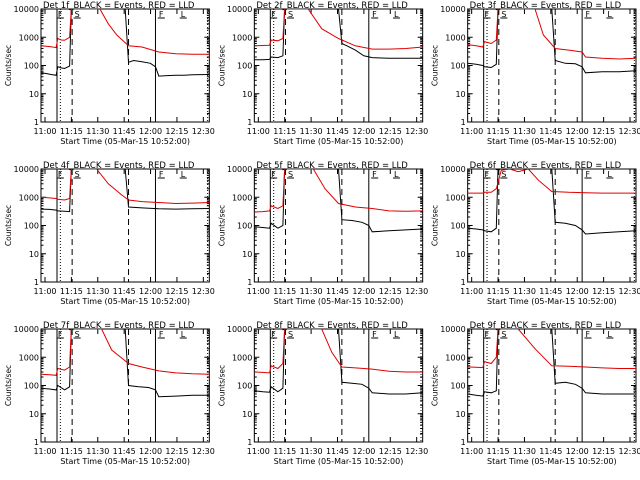  What do you see at coordinates (546, 6) in the screenshot?
I see `panel-title: Det 3f_BLACK = Events, RED = LLD` at bounding box center [546, 6].